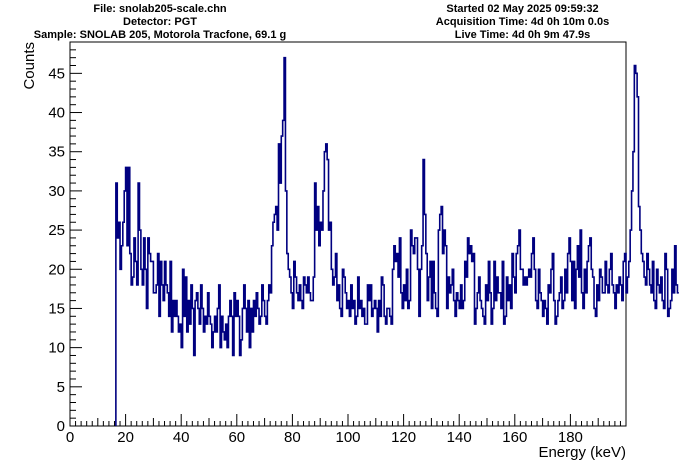 This screenshot has height=472, width=696. I want to click on x-tick-label: 80, so click(292, 437).